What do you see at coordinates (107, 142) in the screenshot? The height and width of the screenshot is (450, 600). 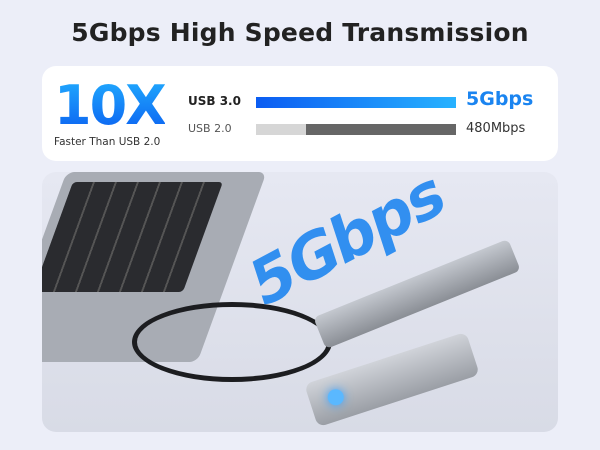 I see `multiplier-caption: Faster Than USB 2.0` at bounding box center [107, 142].